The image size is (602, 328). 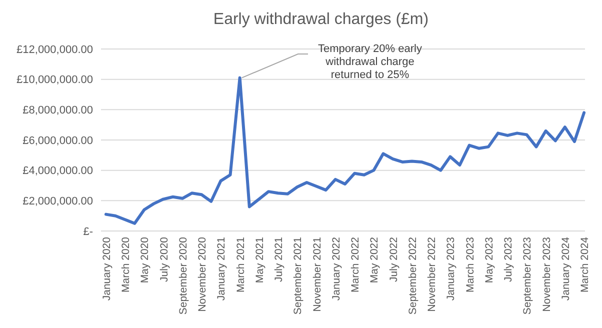 I want to click on x-tick-label: January 2024, so click(x=566, y=268).